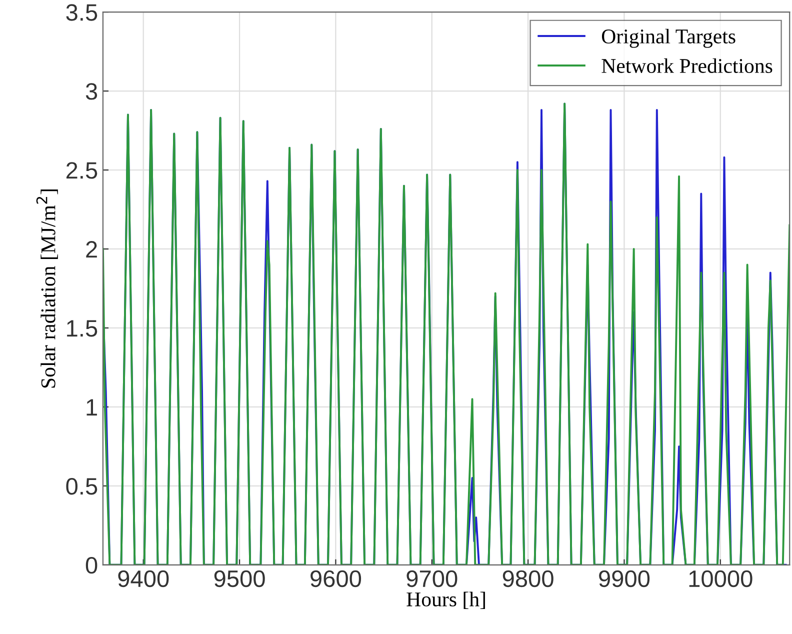 The height and width of the screenshot is (634, 792). What do you see at coordinates (336, 579) in the screenshot?
I see `x-tick-label: 9600` at bounding box center [336, 579].